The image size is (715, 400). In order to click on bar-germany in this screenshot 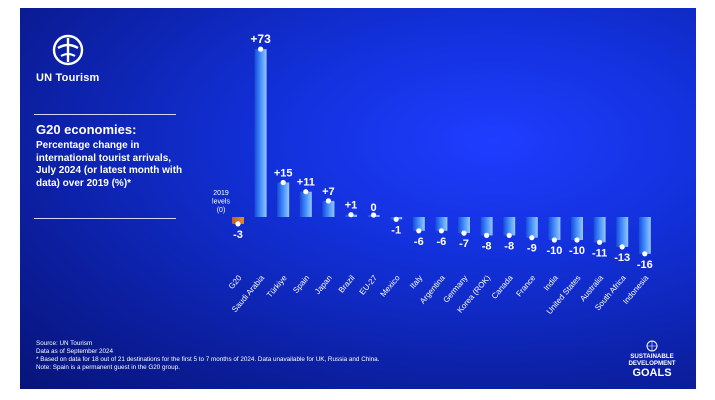, I will do `click(464, 225)`.